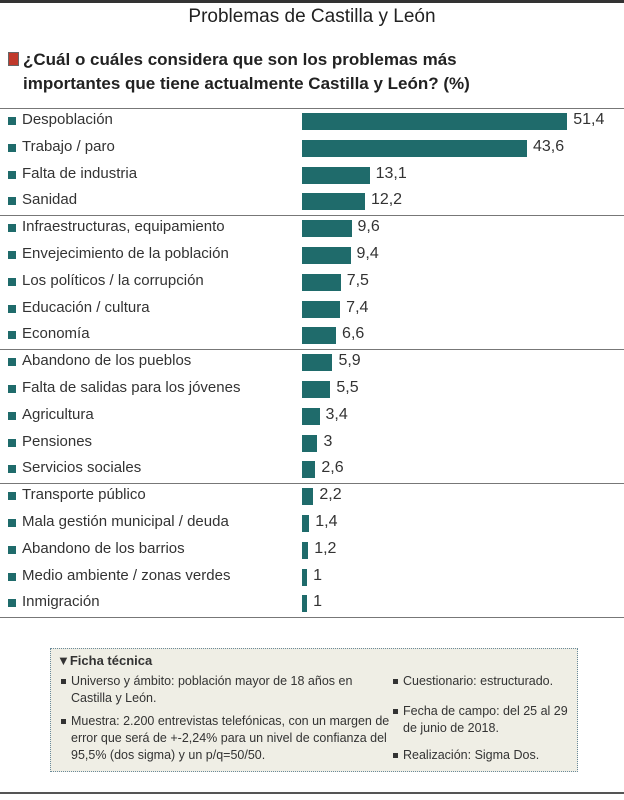 The image size is (624, 800). Describe the element at coordinates (589, 119) in the screenshot. I see `value-label: 51,4` at that location.